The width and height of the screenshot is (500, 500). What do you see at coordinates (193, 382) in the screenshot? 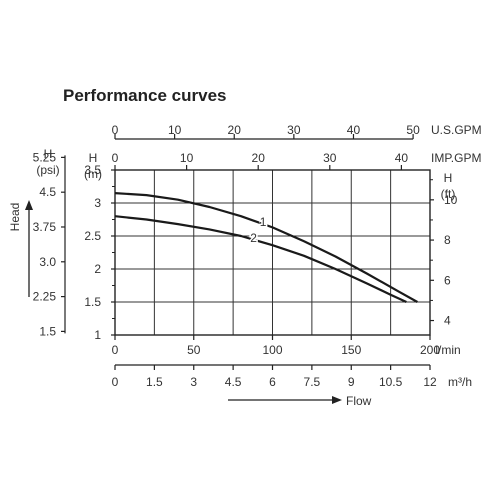
I see `flow-m3h-tick-label: 3` at bounding box center [193, 382].